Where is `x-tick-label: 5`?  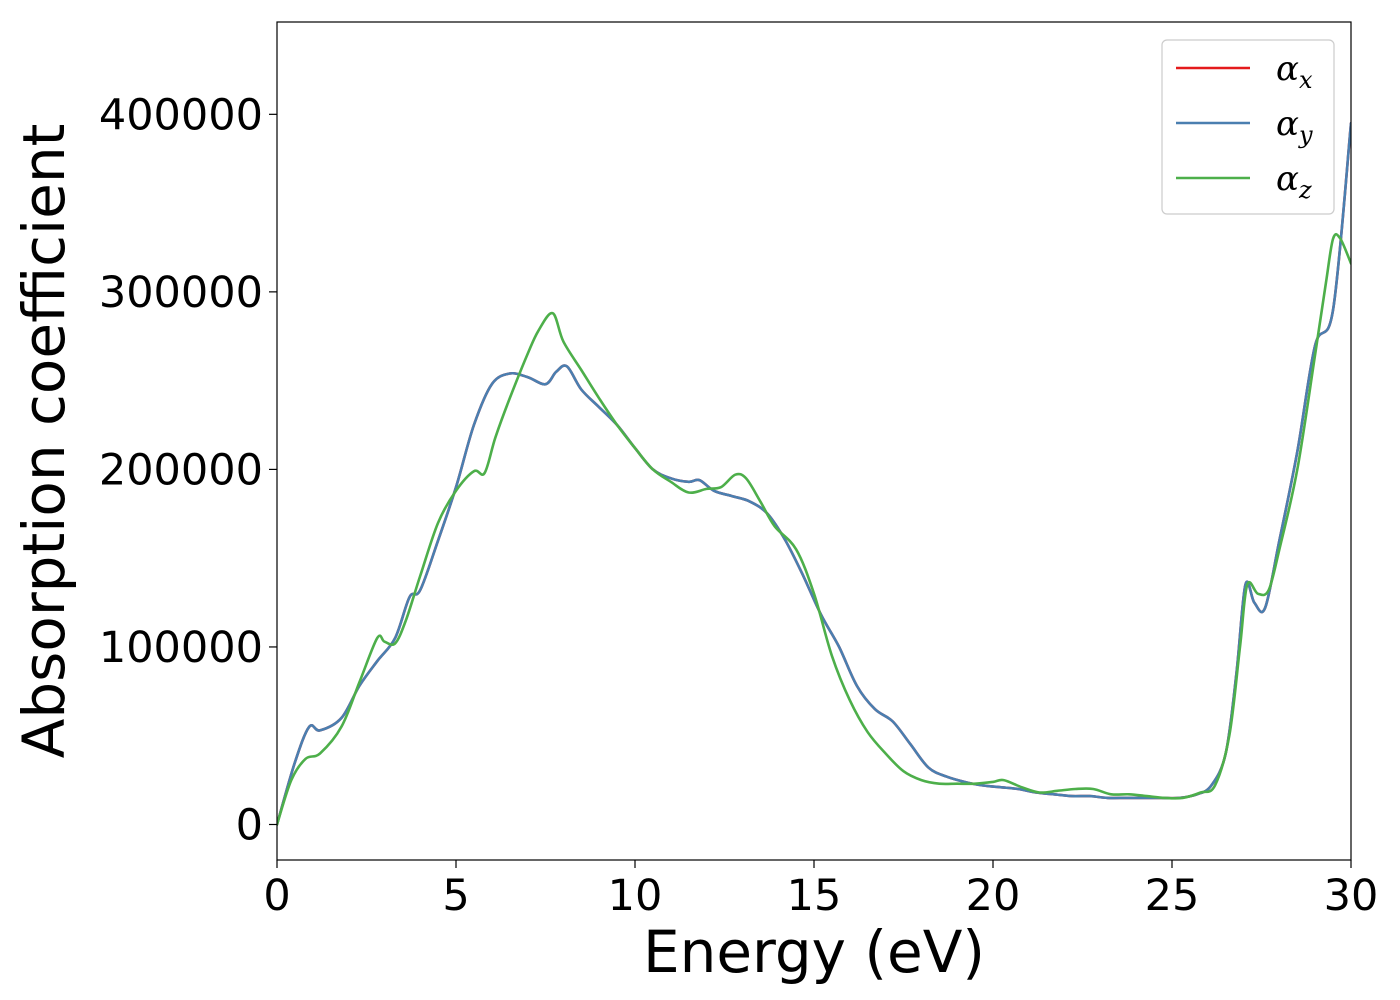
x-tick-label: 5 is located at coordinates (455, 896).